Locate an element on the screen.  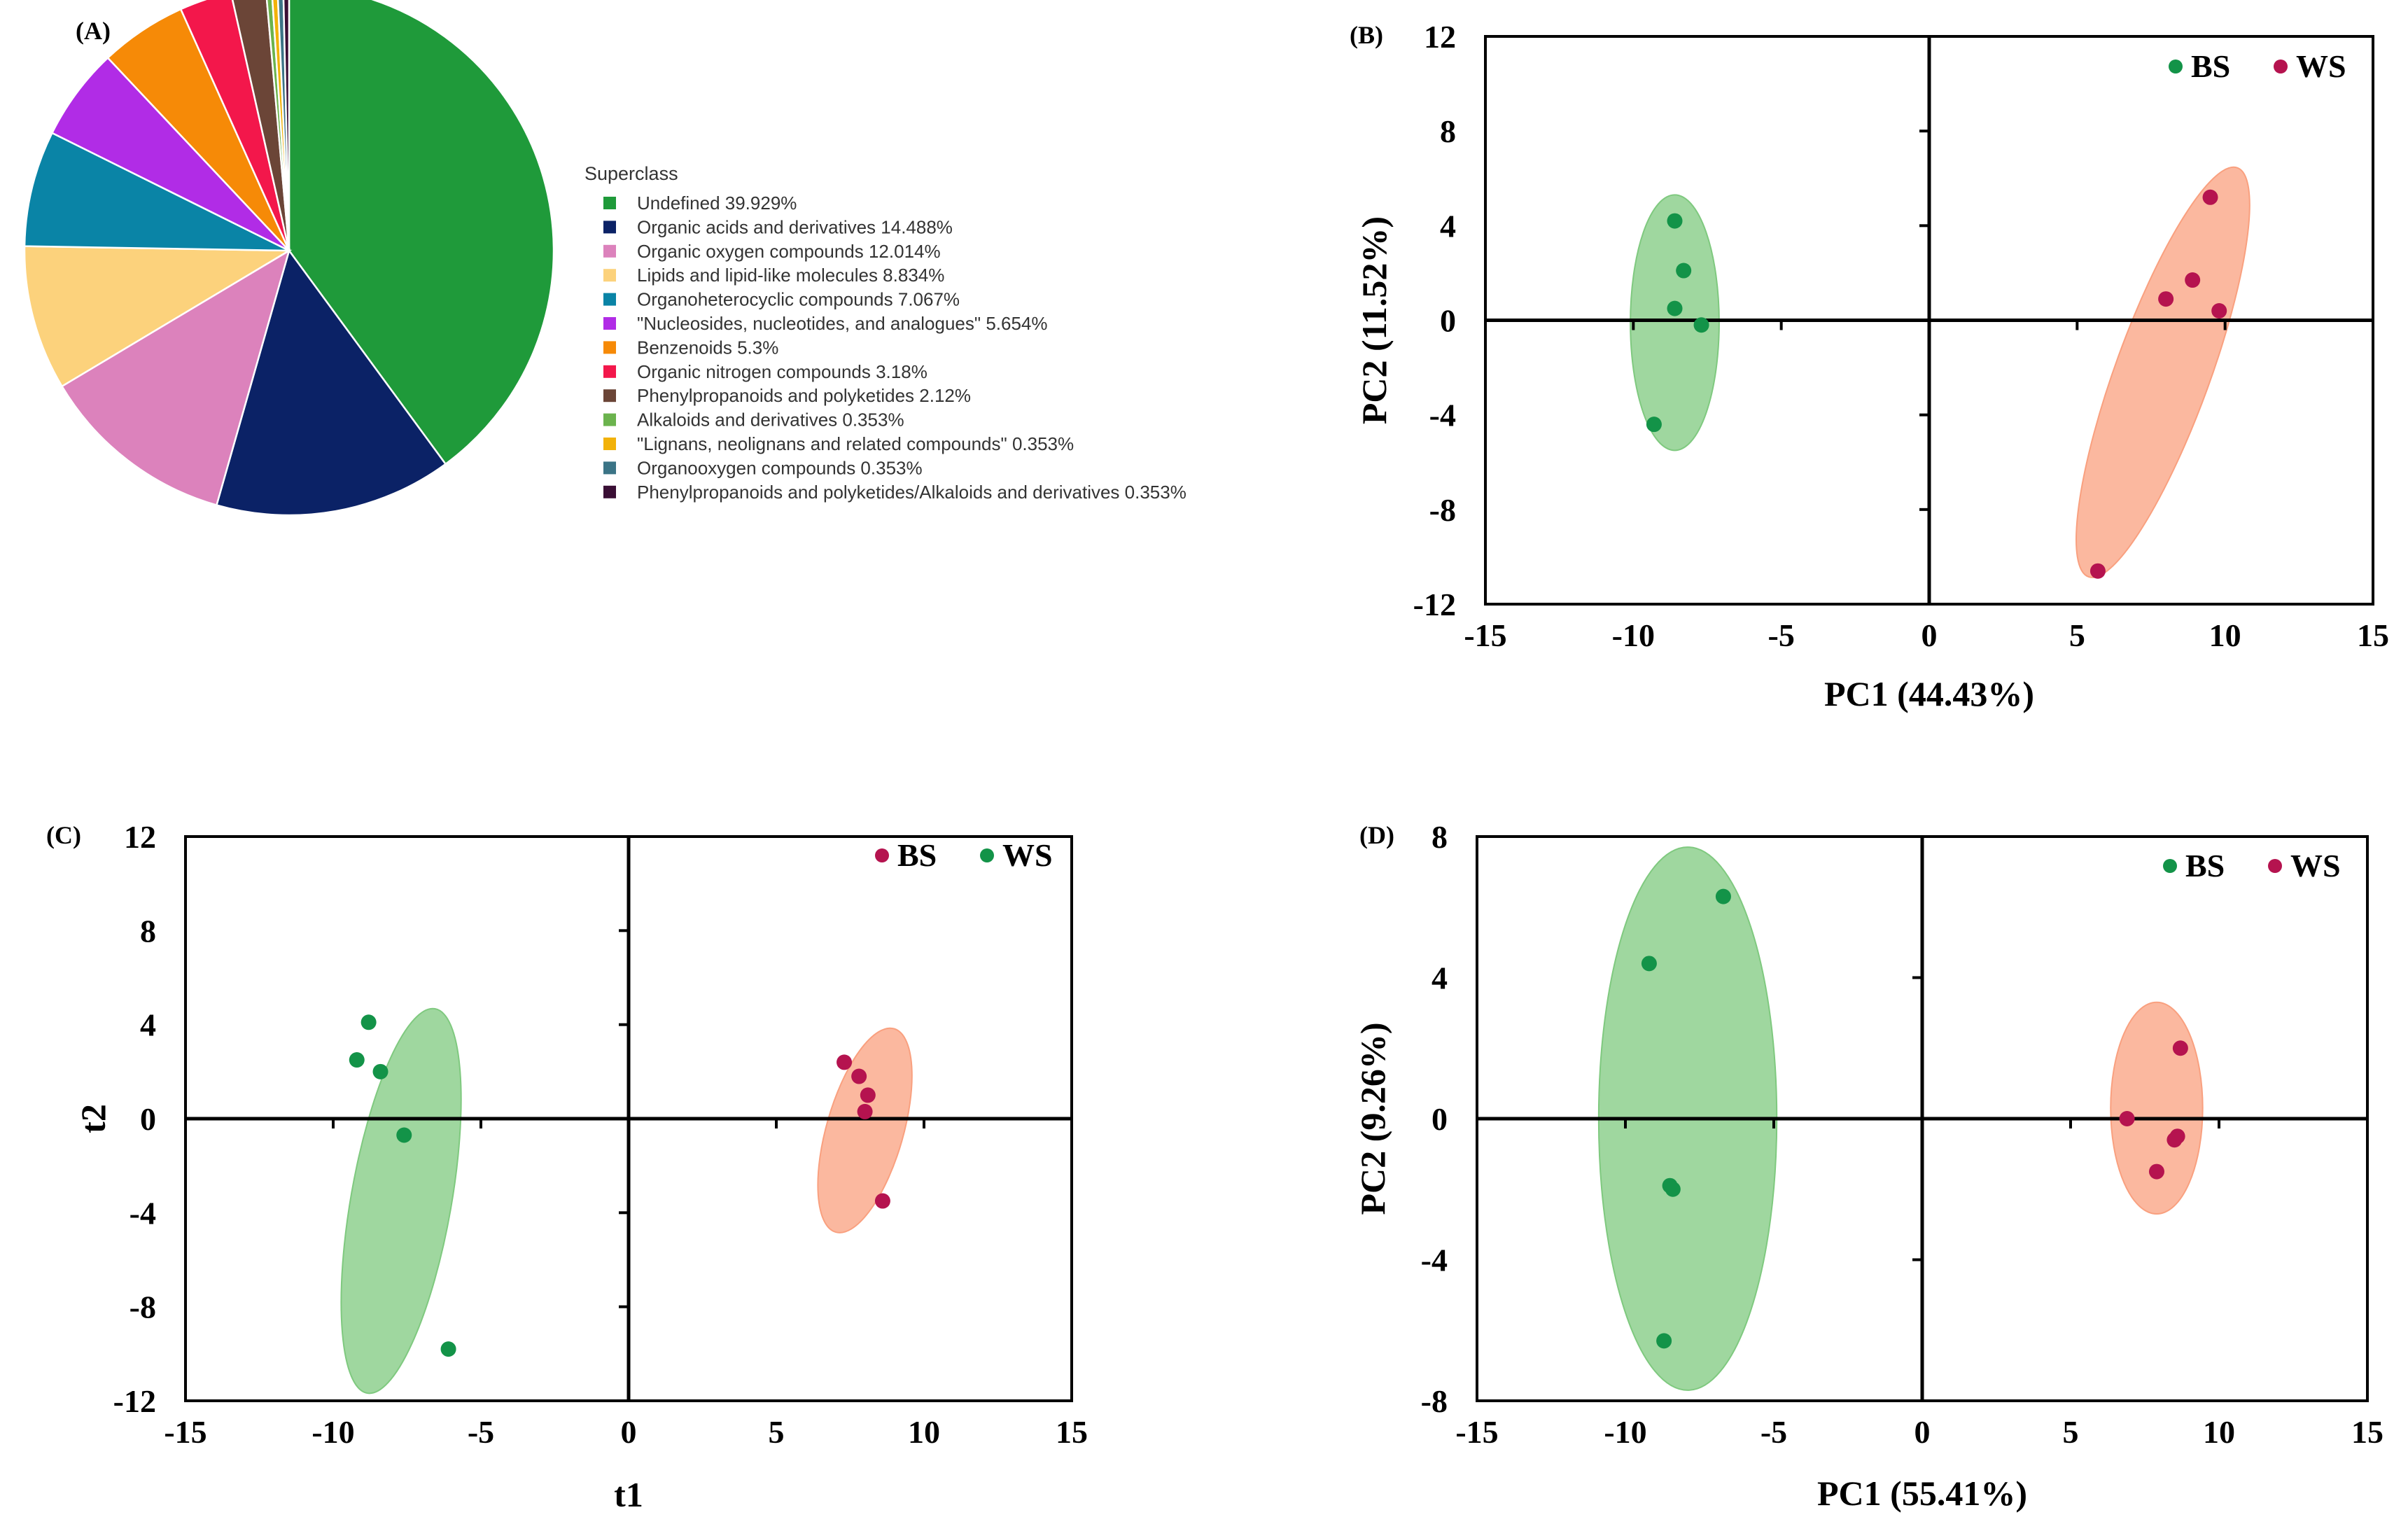
pie-legend-label-0: Undefined 39.929% is located at coordinates (717, 204).